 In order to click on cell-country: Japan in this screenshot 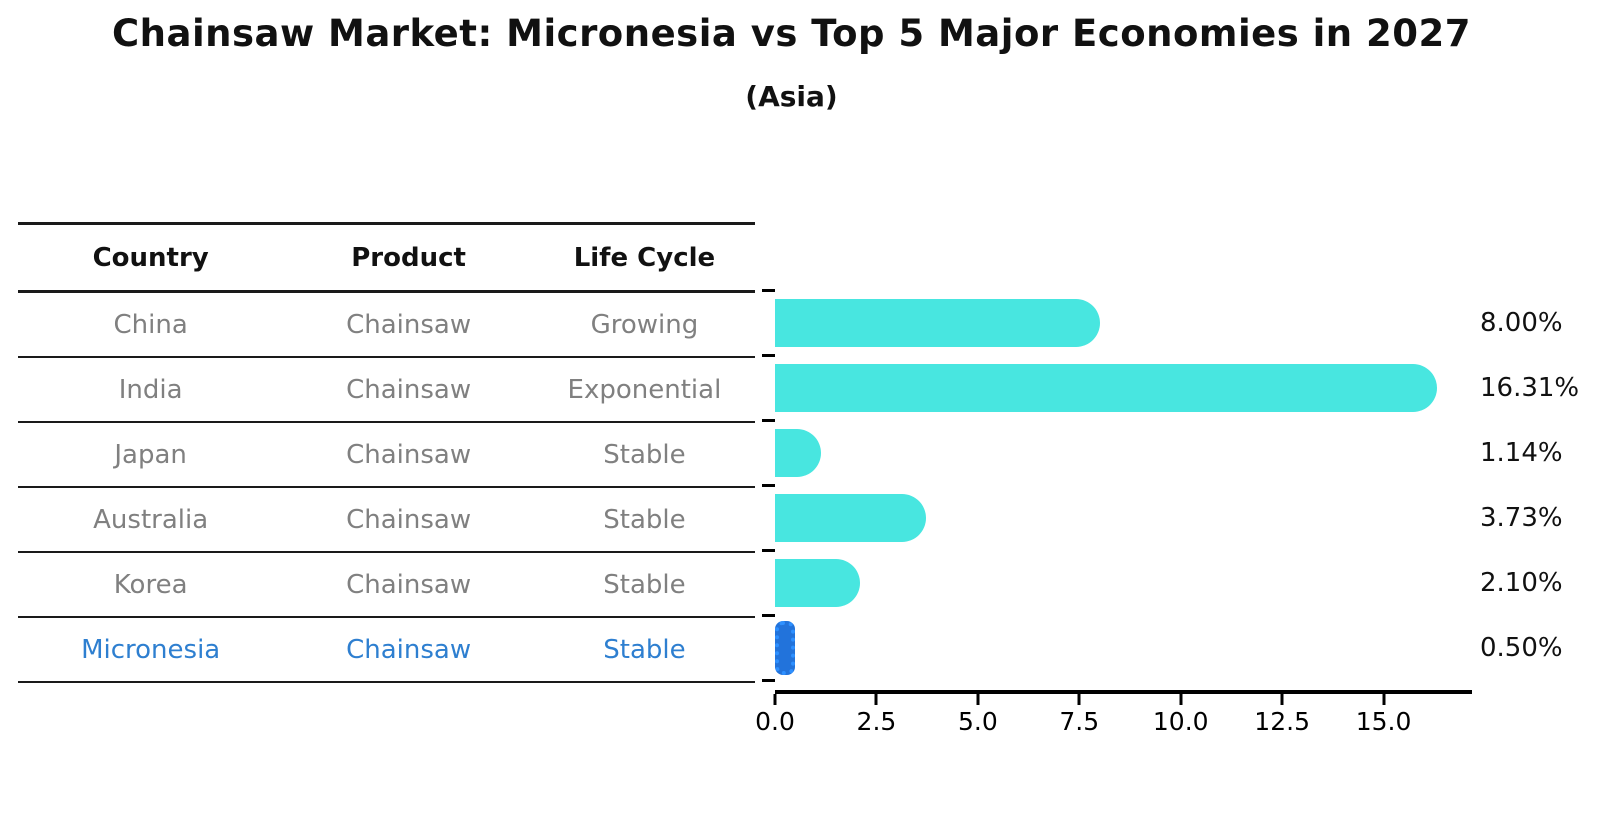, I will do `click(150, 454)`.